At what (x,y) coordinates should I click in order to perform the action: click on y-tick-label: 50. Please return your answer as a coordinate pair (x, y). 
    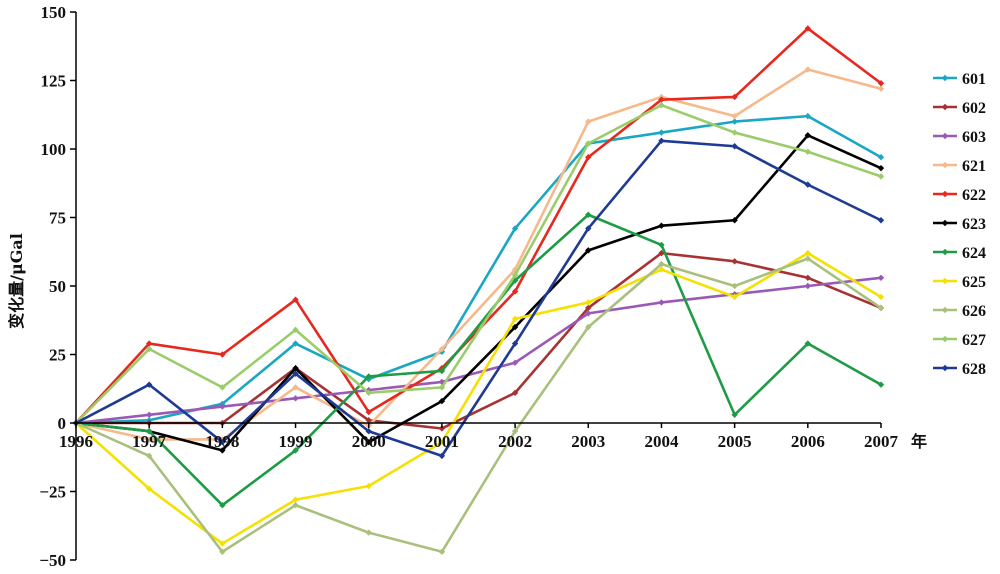
    Looking at the image, I should click on (57, 286).